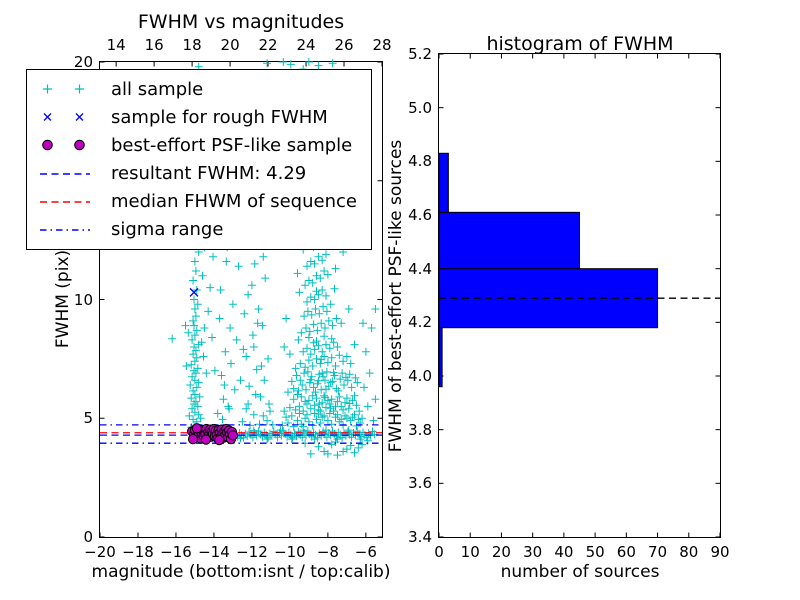 The width and height of the screenshot is (800, 600). Describe the element at coordinates (420, 537) in the screenshot. I see `tick-label: 3.4` at that location.